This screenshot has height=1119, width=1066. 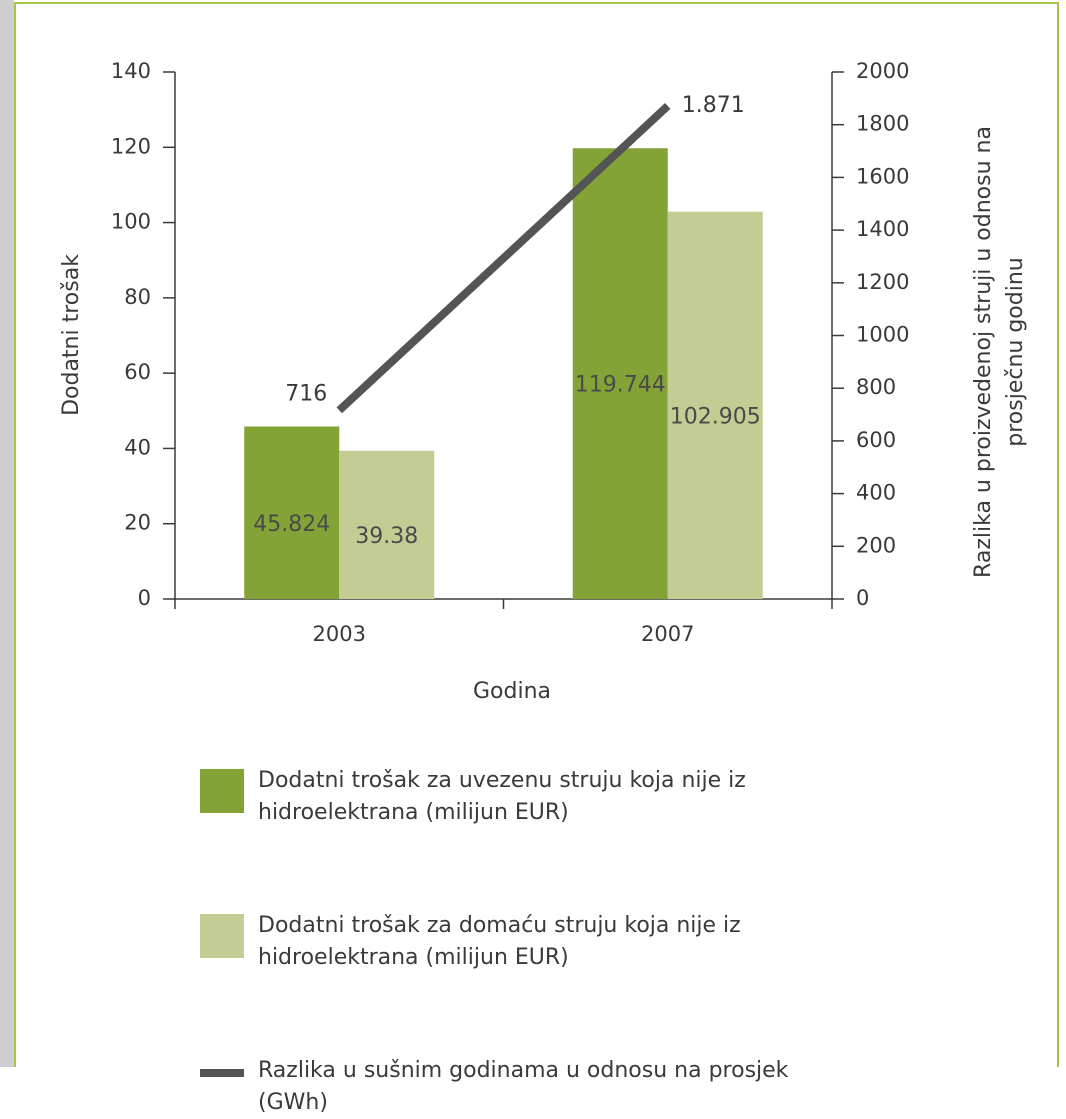 I want to click on y-tick-label: 80, so click(x=137, y=297).